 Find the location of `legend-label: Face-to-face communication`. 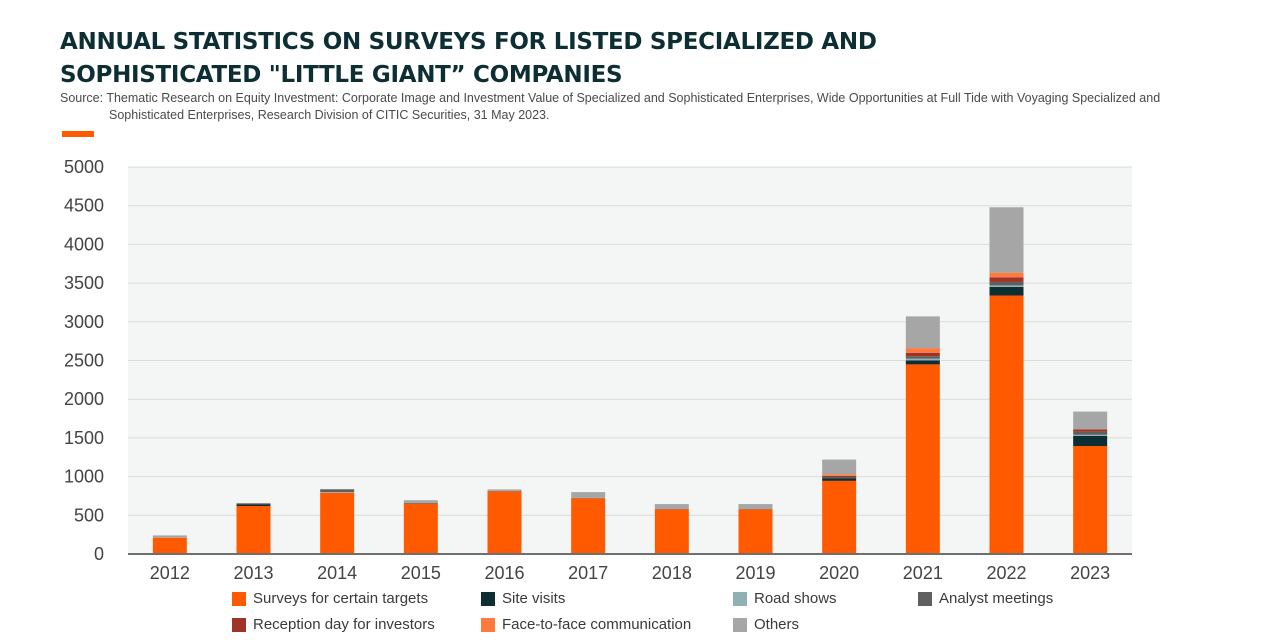

legend-label: Face-to-face communication is located at coordinates (597, 624).